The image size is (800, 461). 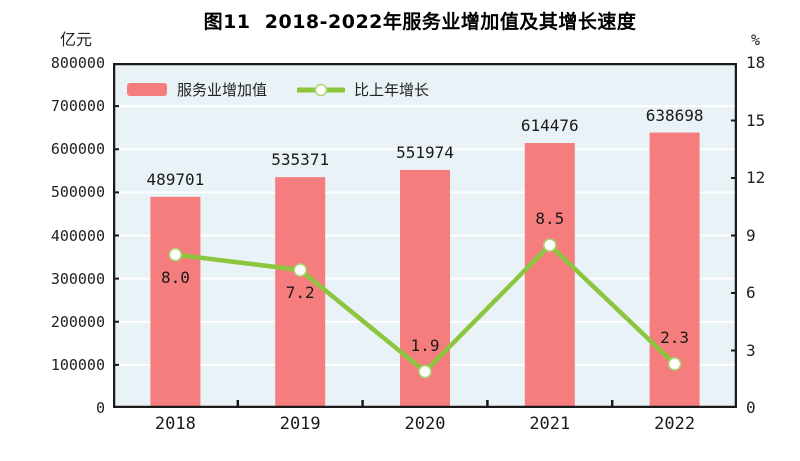 What do you see at coordinates (147, 89) in the screenshot?
I see `bar-series-swatch` at bounding box center [147, 89].